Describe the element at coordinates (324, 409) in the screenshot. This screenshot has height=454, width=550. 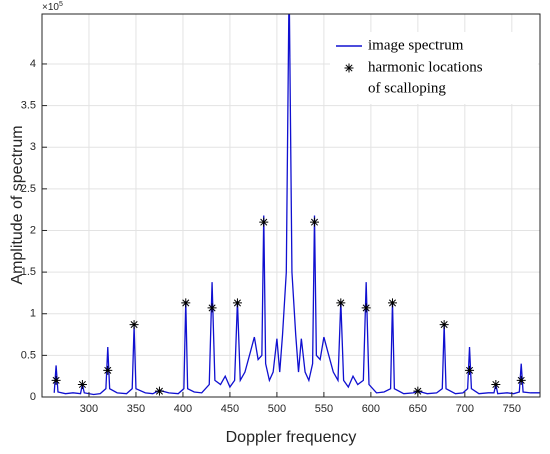
I see `x-tick-label: 550` at that location.